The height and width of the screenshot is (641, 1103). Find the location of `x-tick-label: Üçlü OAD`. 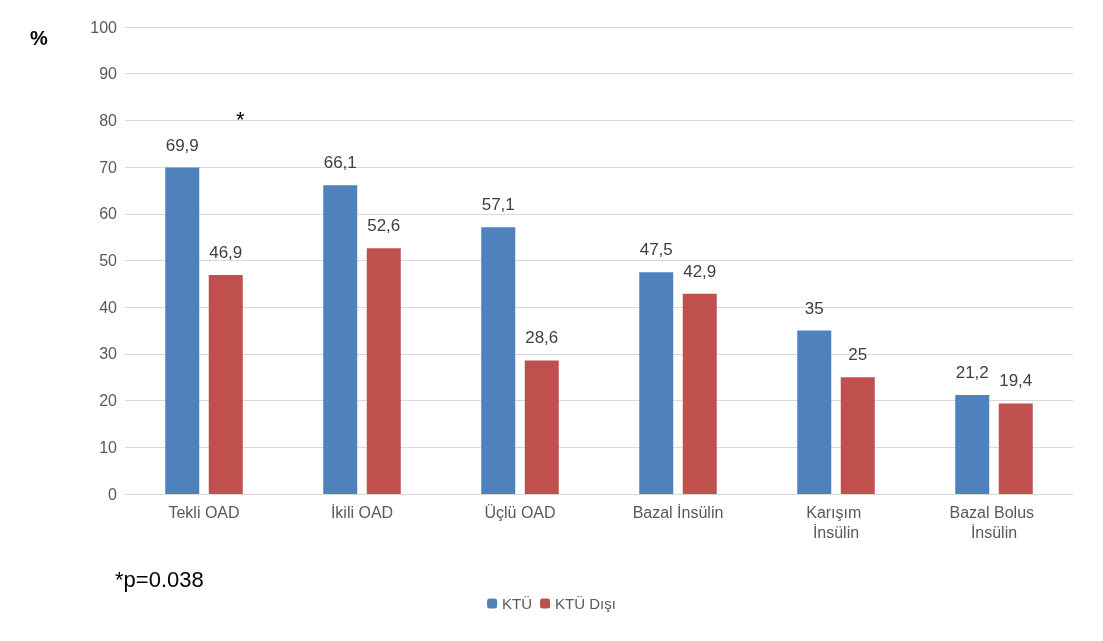

x-tick-label: Üçlü OAD is located at coordinates (520, 512).